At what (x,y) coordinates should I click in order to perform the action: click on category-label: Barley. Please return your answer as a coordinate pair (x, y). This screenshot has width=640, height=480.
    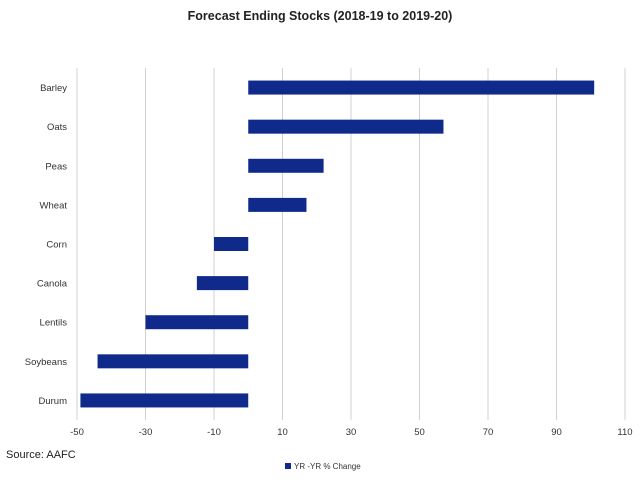
    Looking at the image, I should click on (53, 88).